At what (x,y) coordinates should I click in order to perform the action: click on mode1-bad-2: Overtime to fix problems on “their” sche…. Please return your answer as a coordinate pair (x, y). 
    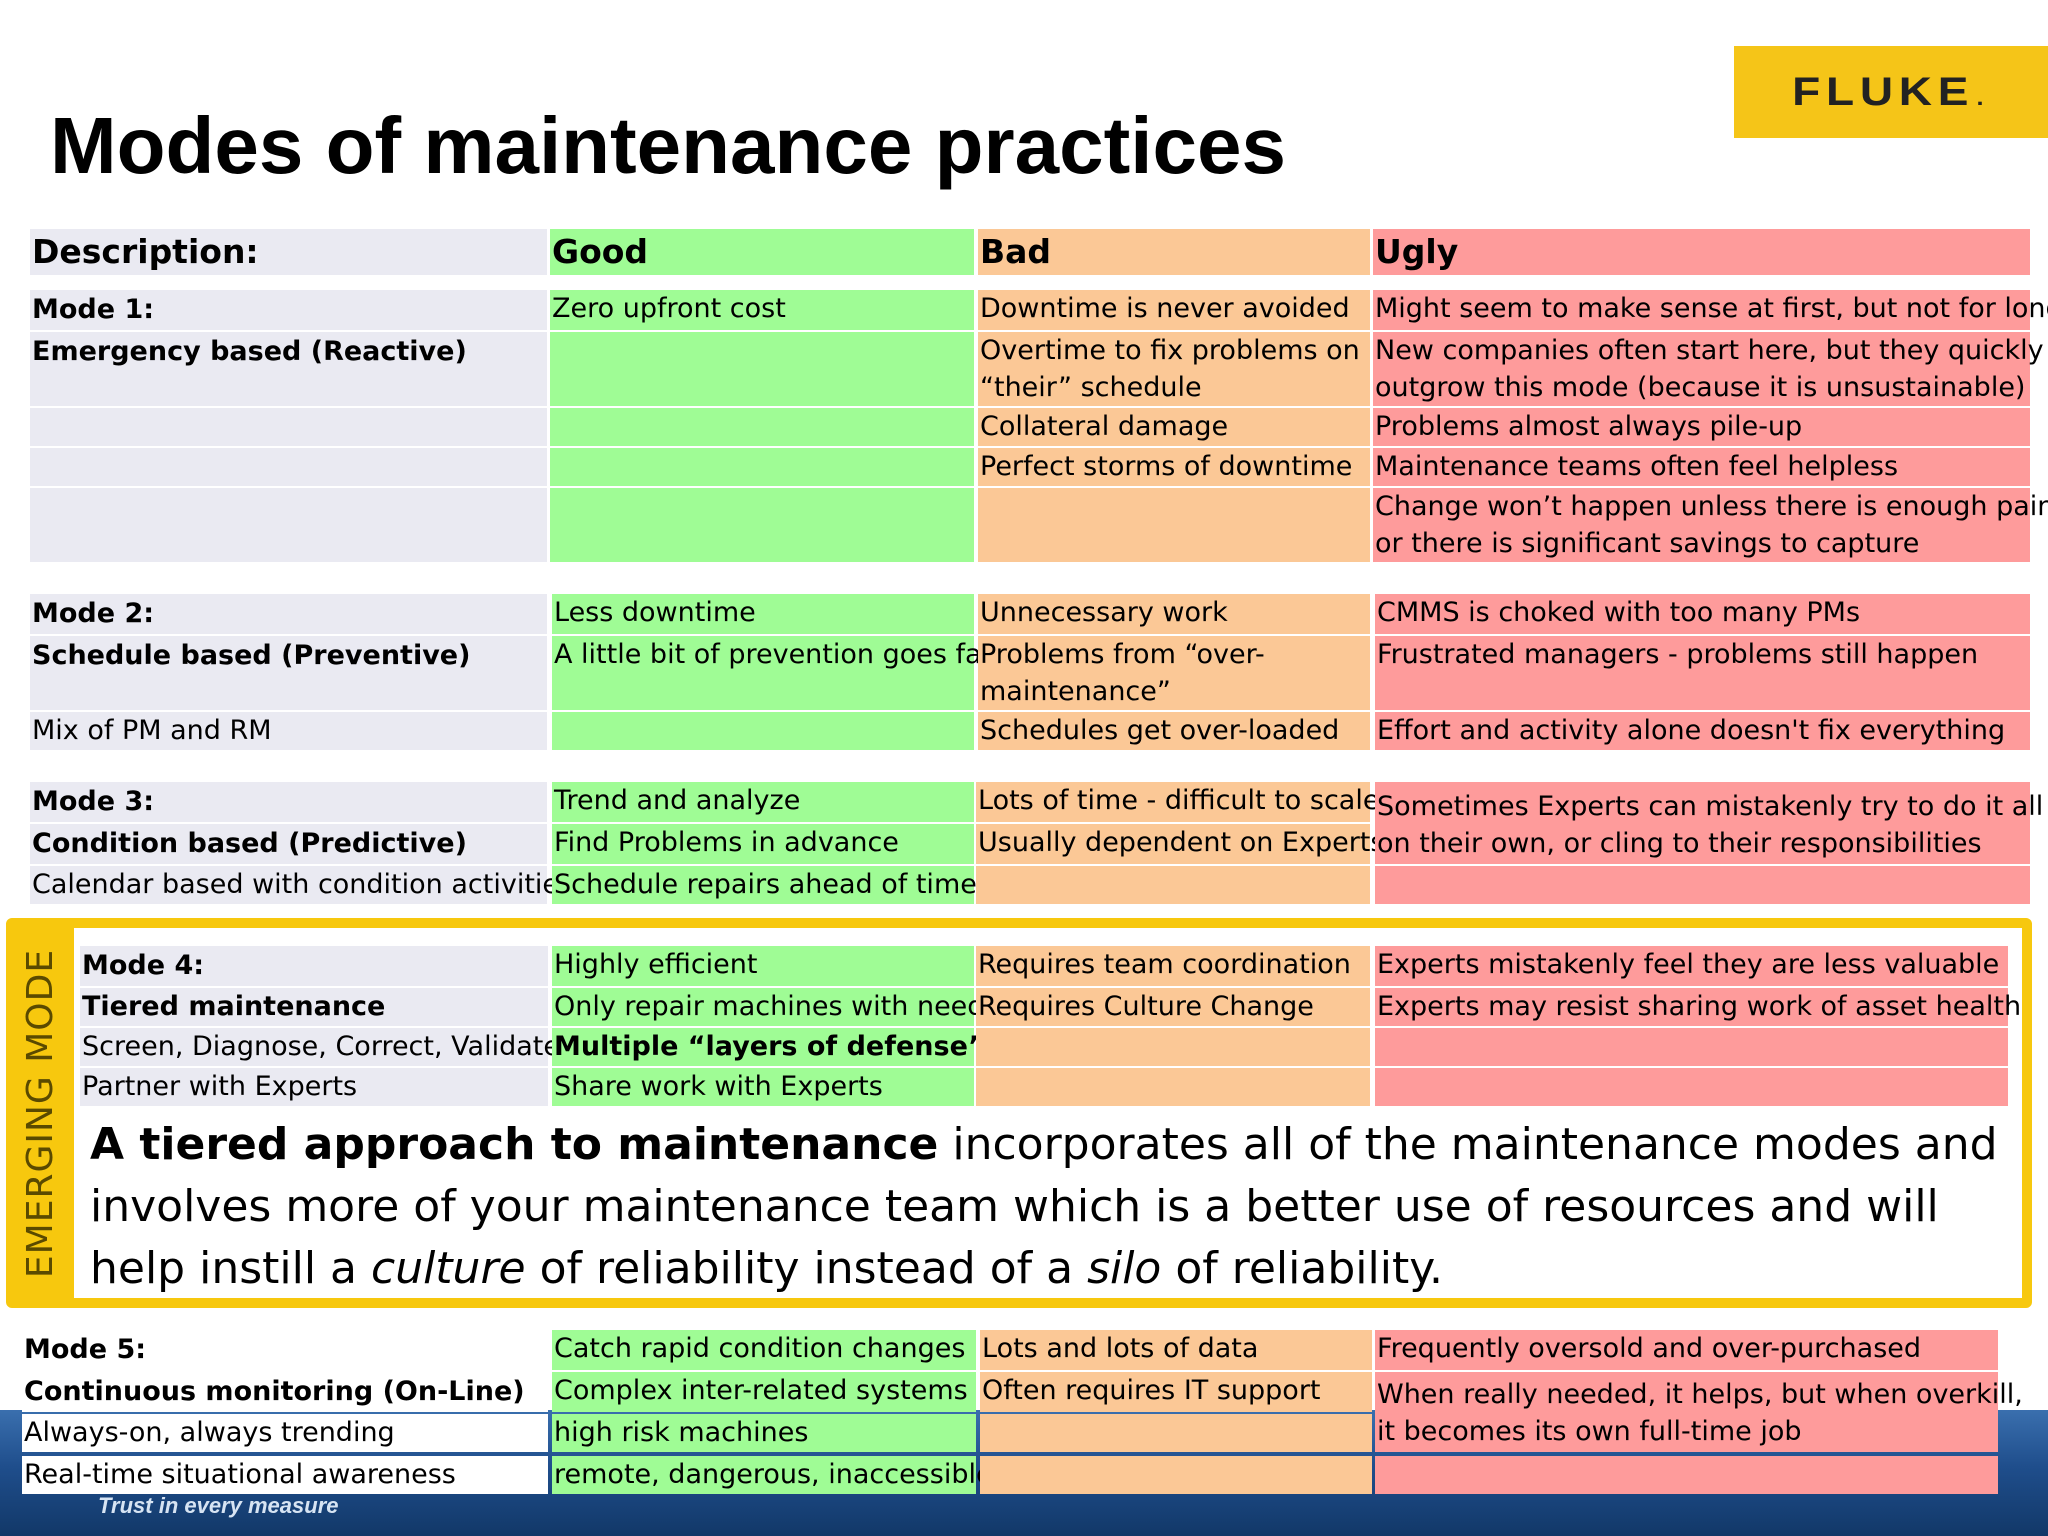
    Looking at the image, I should click on (1174, 369).